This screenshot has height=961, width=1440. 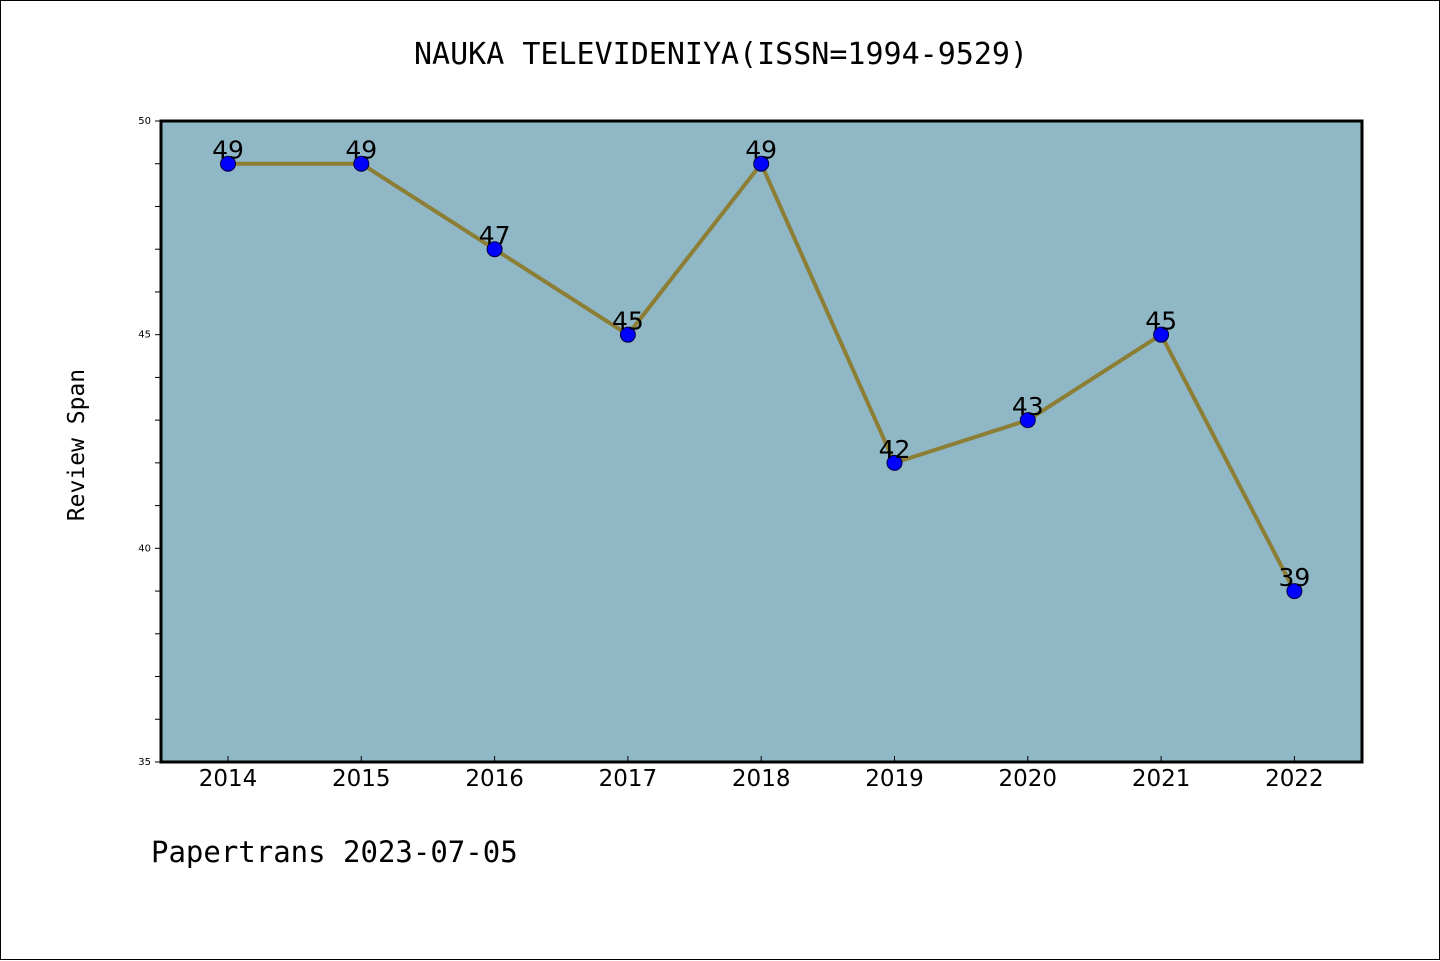 I want to click on x-tick-label: 2015, so click(x=361, y=779).